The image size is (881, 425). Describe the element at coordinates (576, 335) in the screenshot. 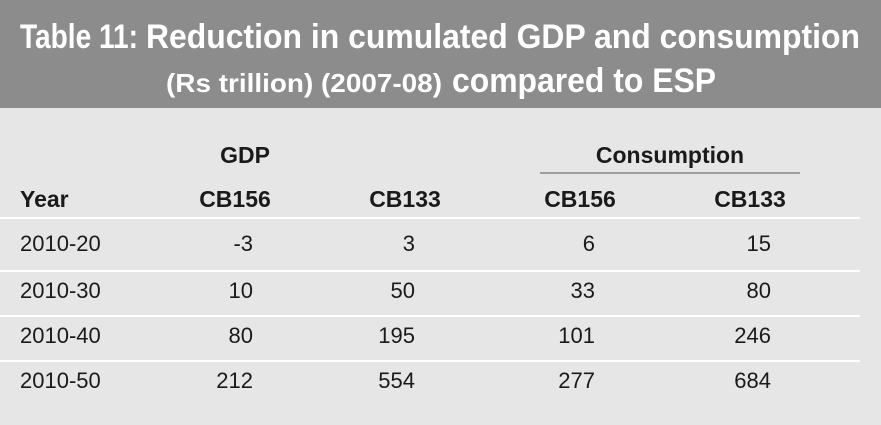

I see `cell-value: 101` at that location.